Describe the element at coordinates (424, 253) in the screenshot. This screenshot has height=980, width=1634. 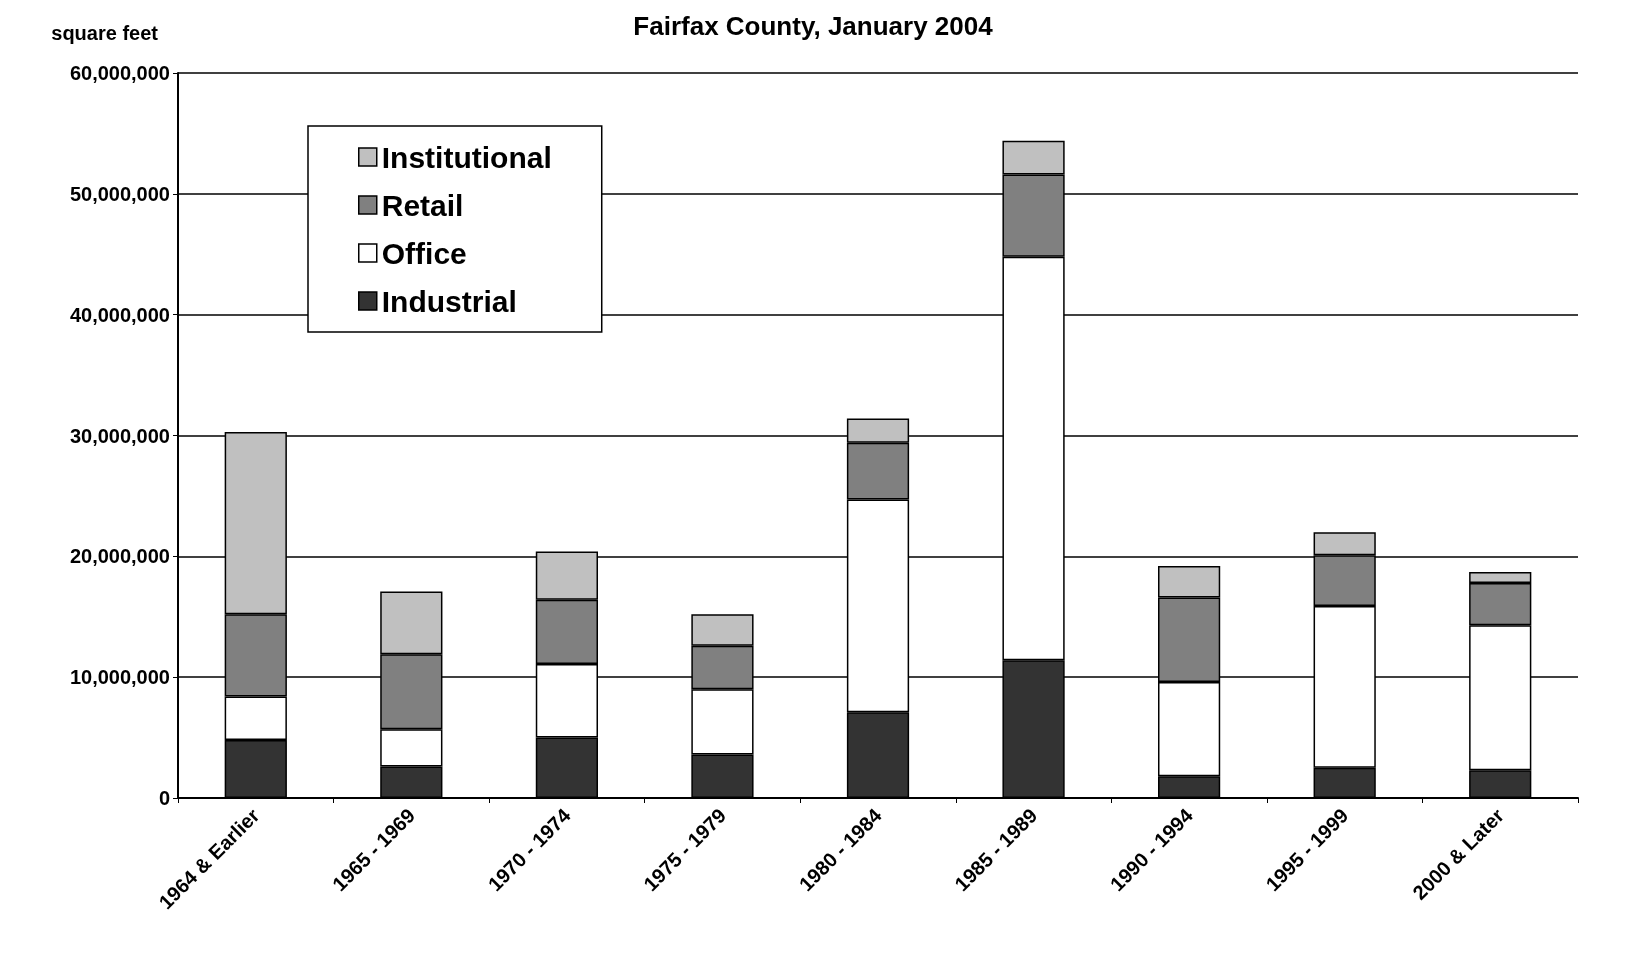
I see `legend-label: Office` at that location.